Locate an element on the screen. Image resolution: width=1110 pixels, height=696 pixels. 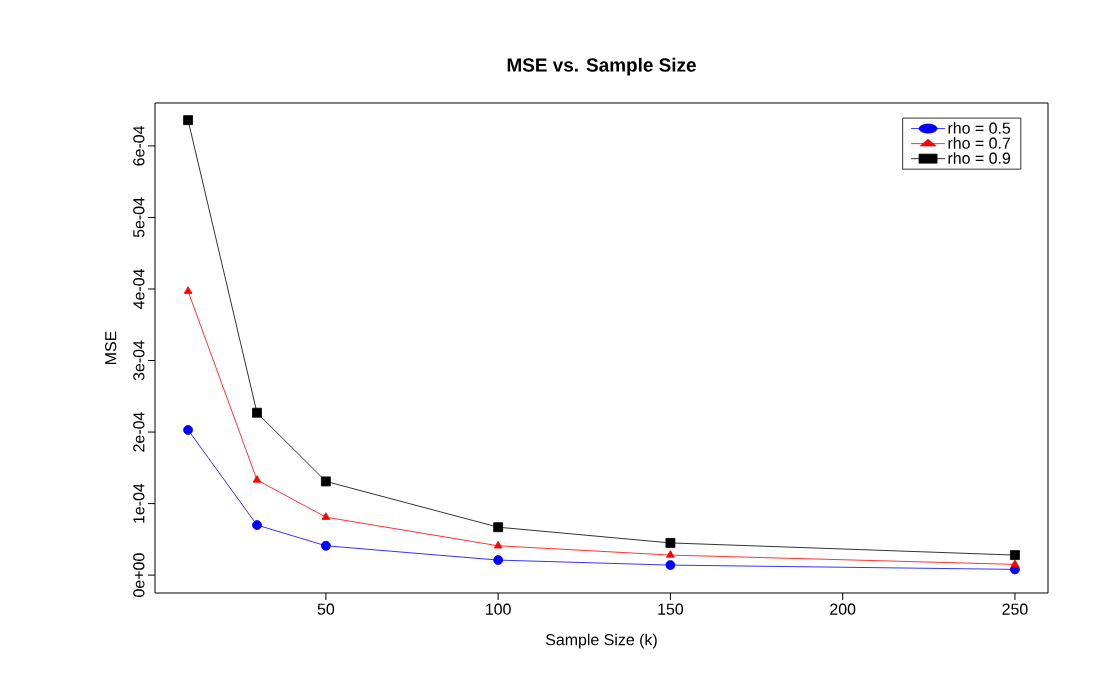
x-tick-label: 200 is located at coordinates (843, 609).